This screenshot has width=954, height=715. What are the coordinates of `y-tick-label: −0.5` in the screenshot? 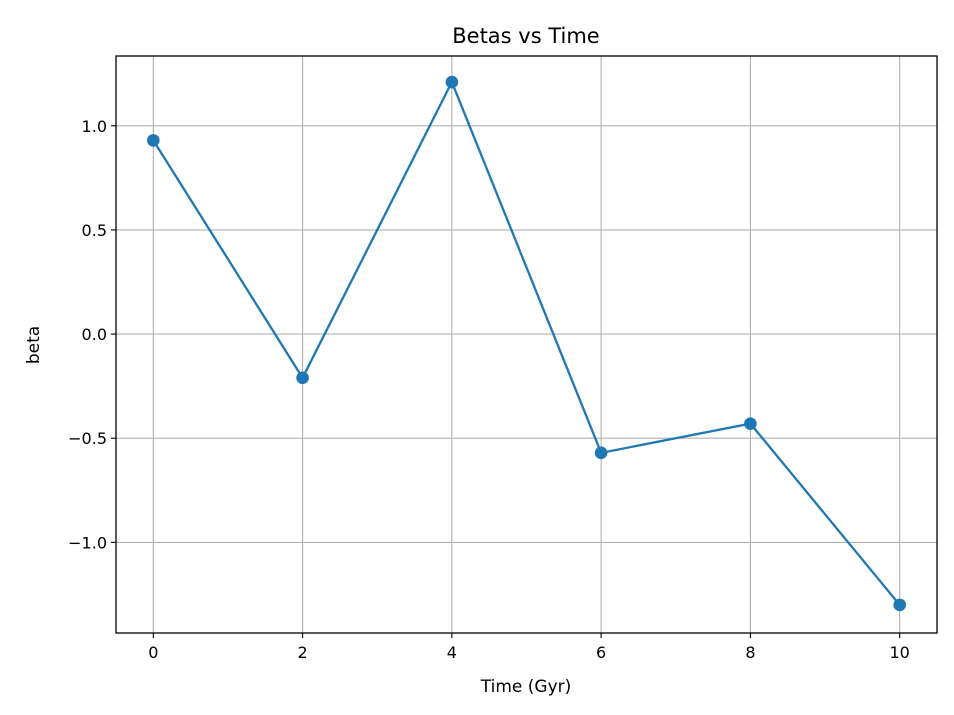 It's located at (87, 438).